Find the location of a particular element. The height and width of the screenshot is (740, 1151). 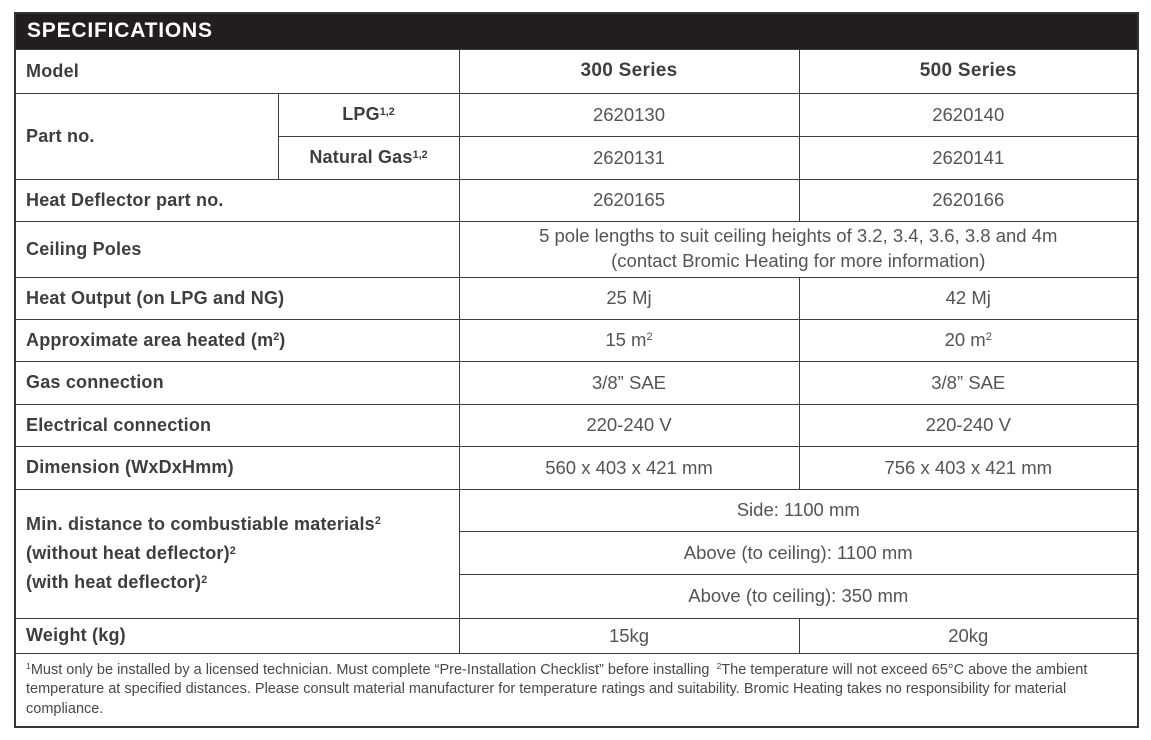

dimension-300: 560 x 403 x 421 mm is located at coordinates (629, 467).